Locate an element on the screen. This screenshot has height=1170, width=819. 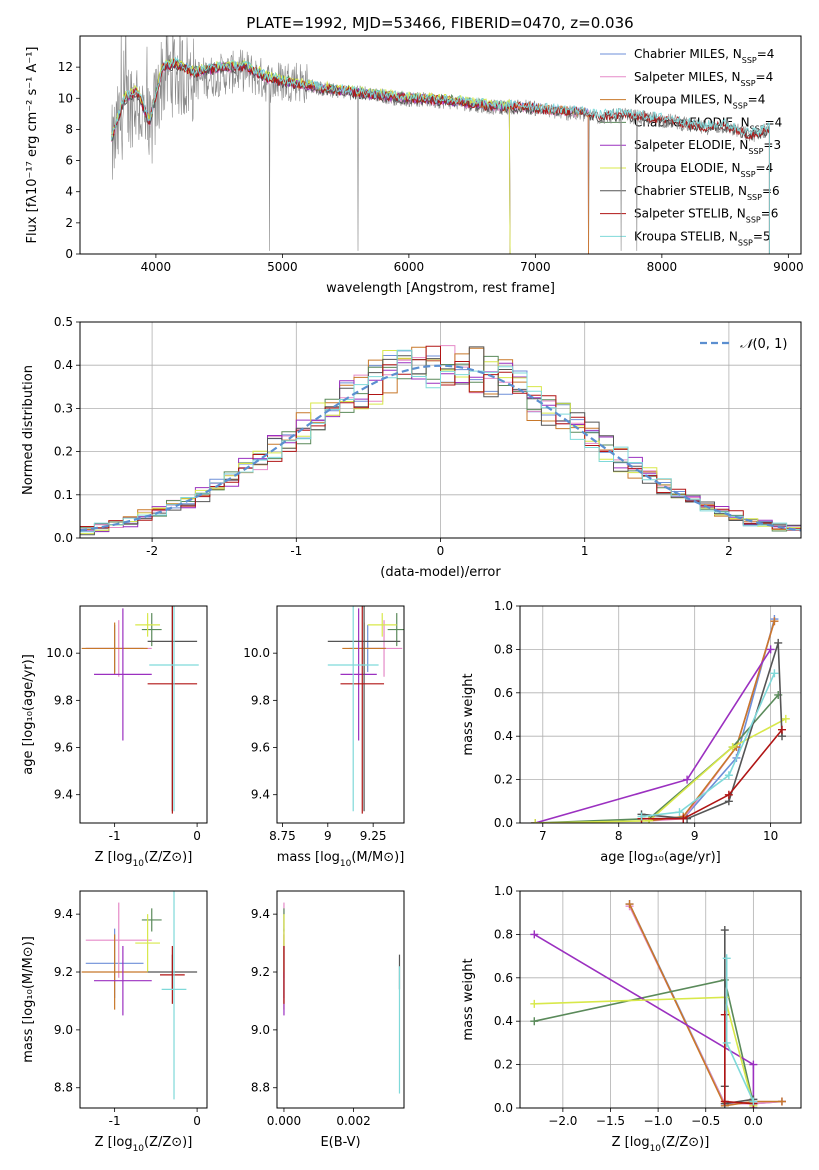
x-tick-label: 8 is located at coordinates (619, 836).